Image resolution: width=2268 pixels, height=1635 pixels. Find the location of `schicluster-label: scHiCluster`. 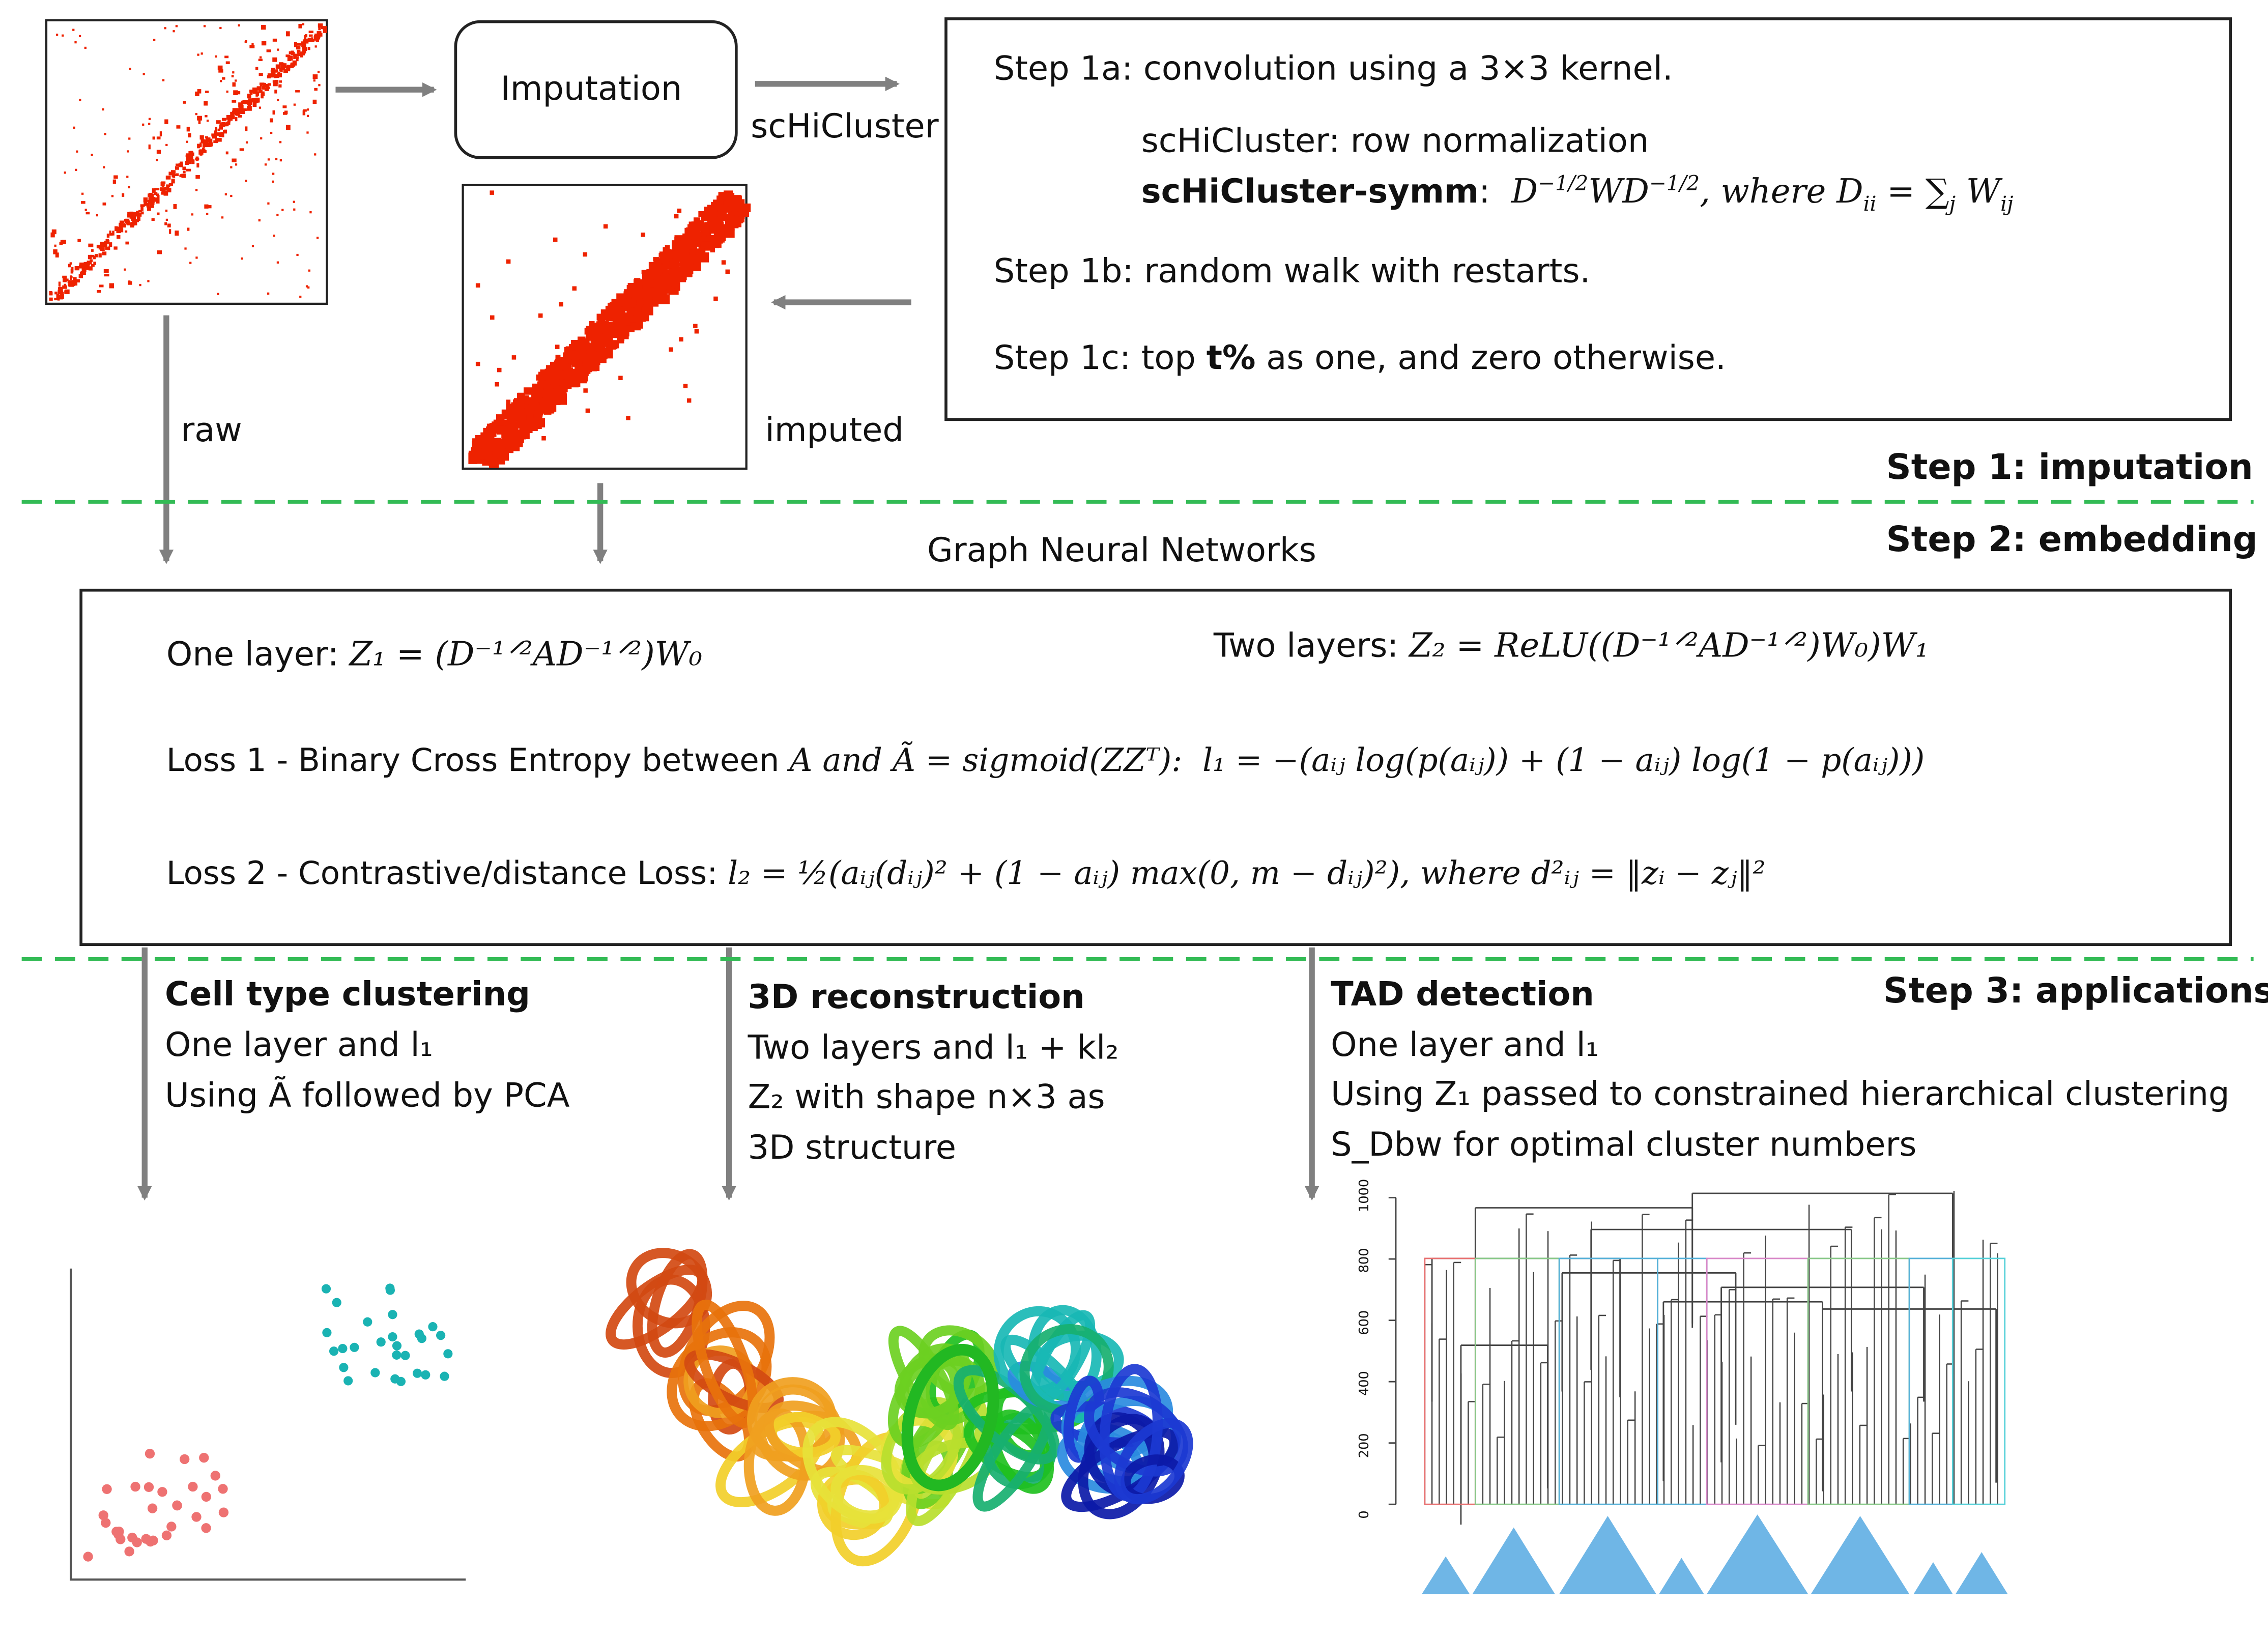

schicluster-label: scHiCluster is located at coordinates (845, 127).